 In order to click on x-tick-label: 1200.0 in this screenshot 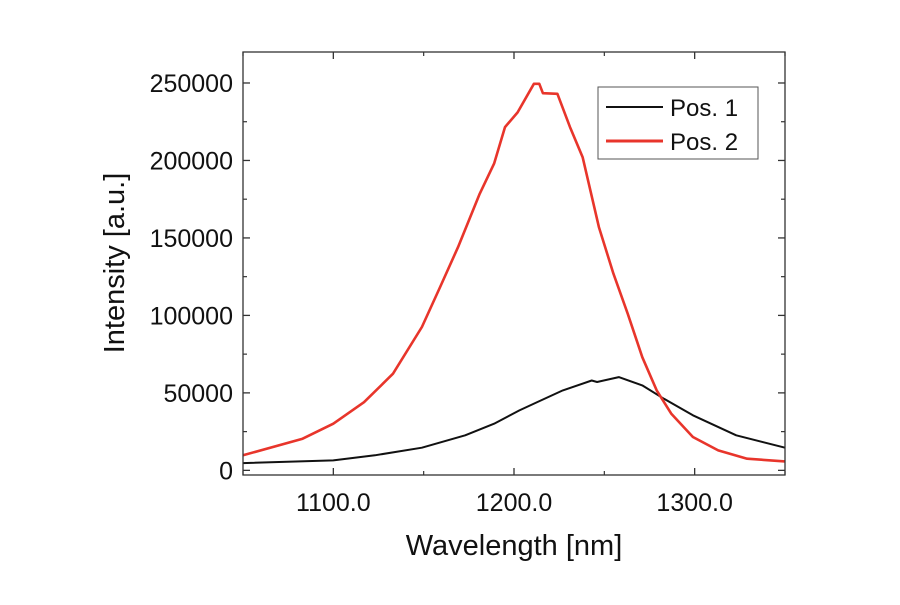, I will do `click(514, 503)`.